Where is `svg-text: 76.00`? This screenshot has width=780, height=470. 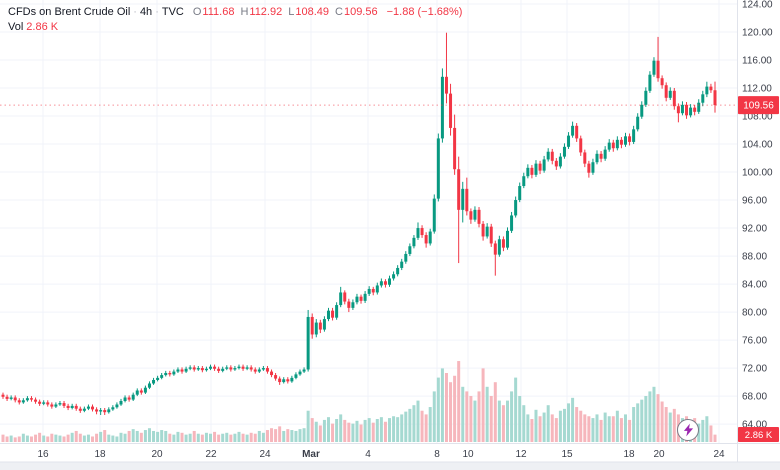
svg-text: 76.00 is located at coordinates (754, 341).